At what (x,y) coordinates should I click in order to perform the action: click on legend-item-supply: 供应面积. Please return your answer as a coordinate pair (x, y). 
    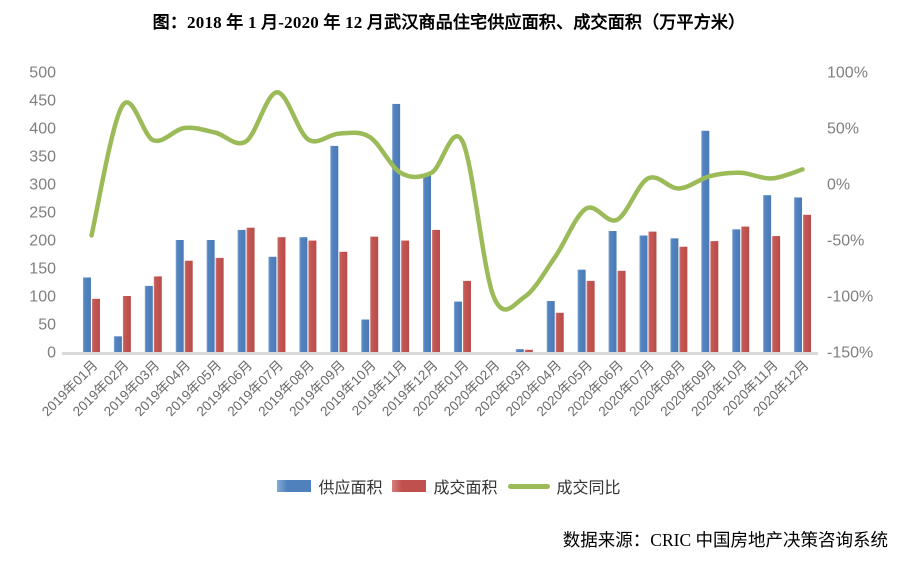
    Looking at the image, I should click on (329, 486).